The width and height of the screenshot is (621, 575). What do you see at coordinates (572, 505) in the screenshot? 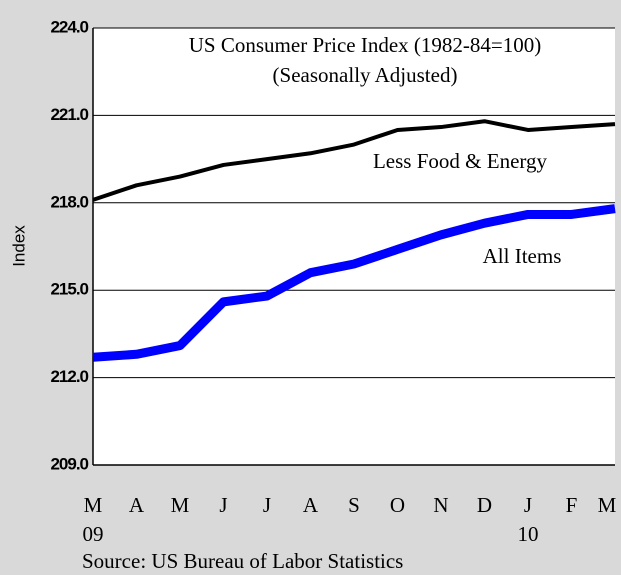
I see `x-tick-label: F` at bounding box center [572, 505].